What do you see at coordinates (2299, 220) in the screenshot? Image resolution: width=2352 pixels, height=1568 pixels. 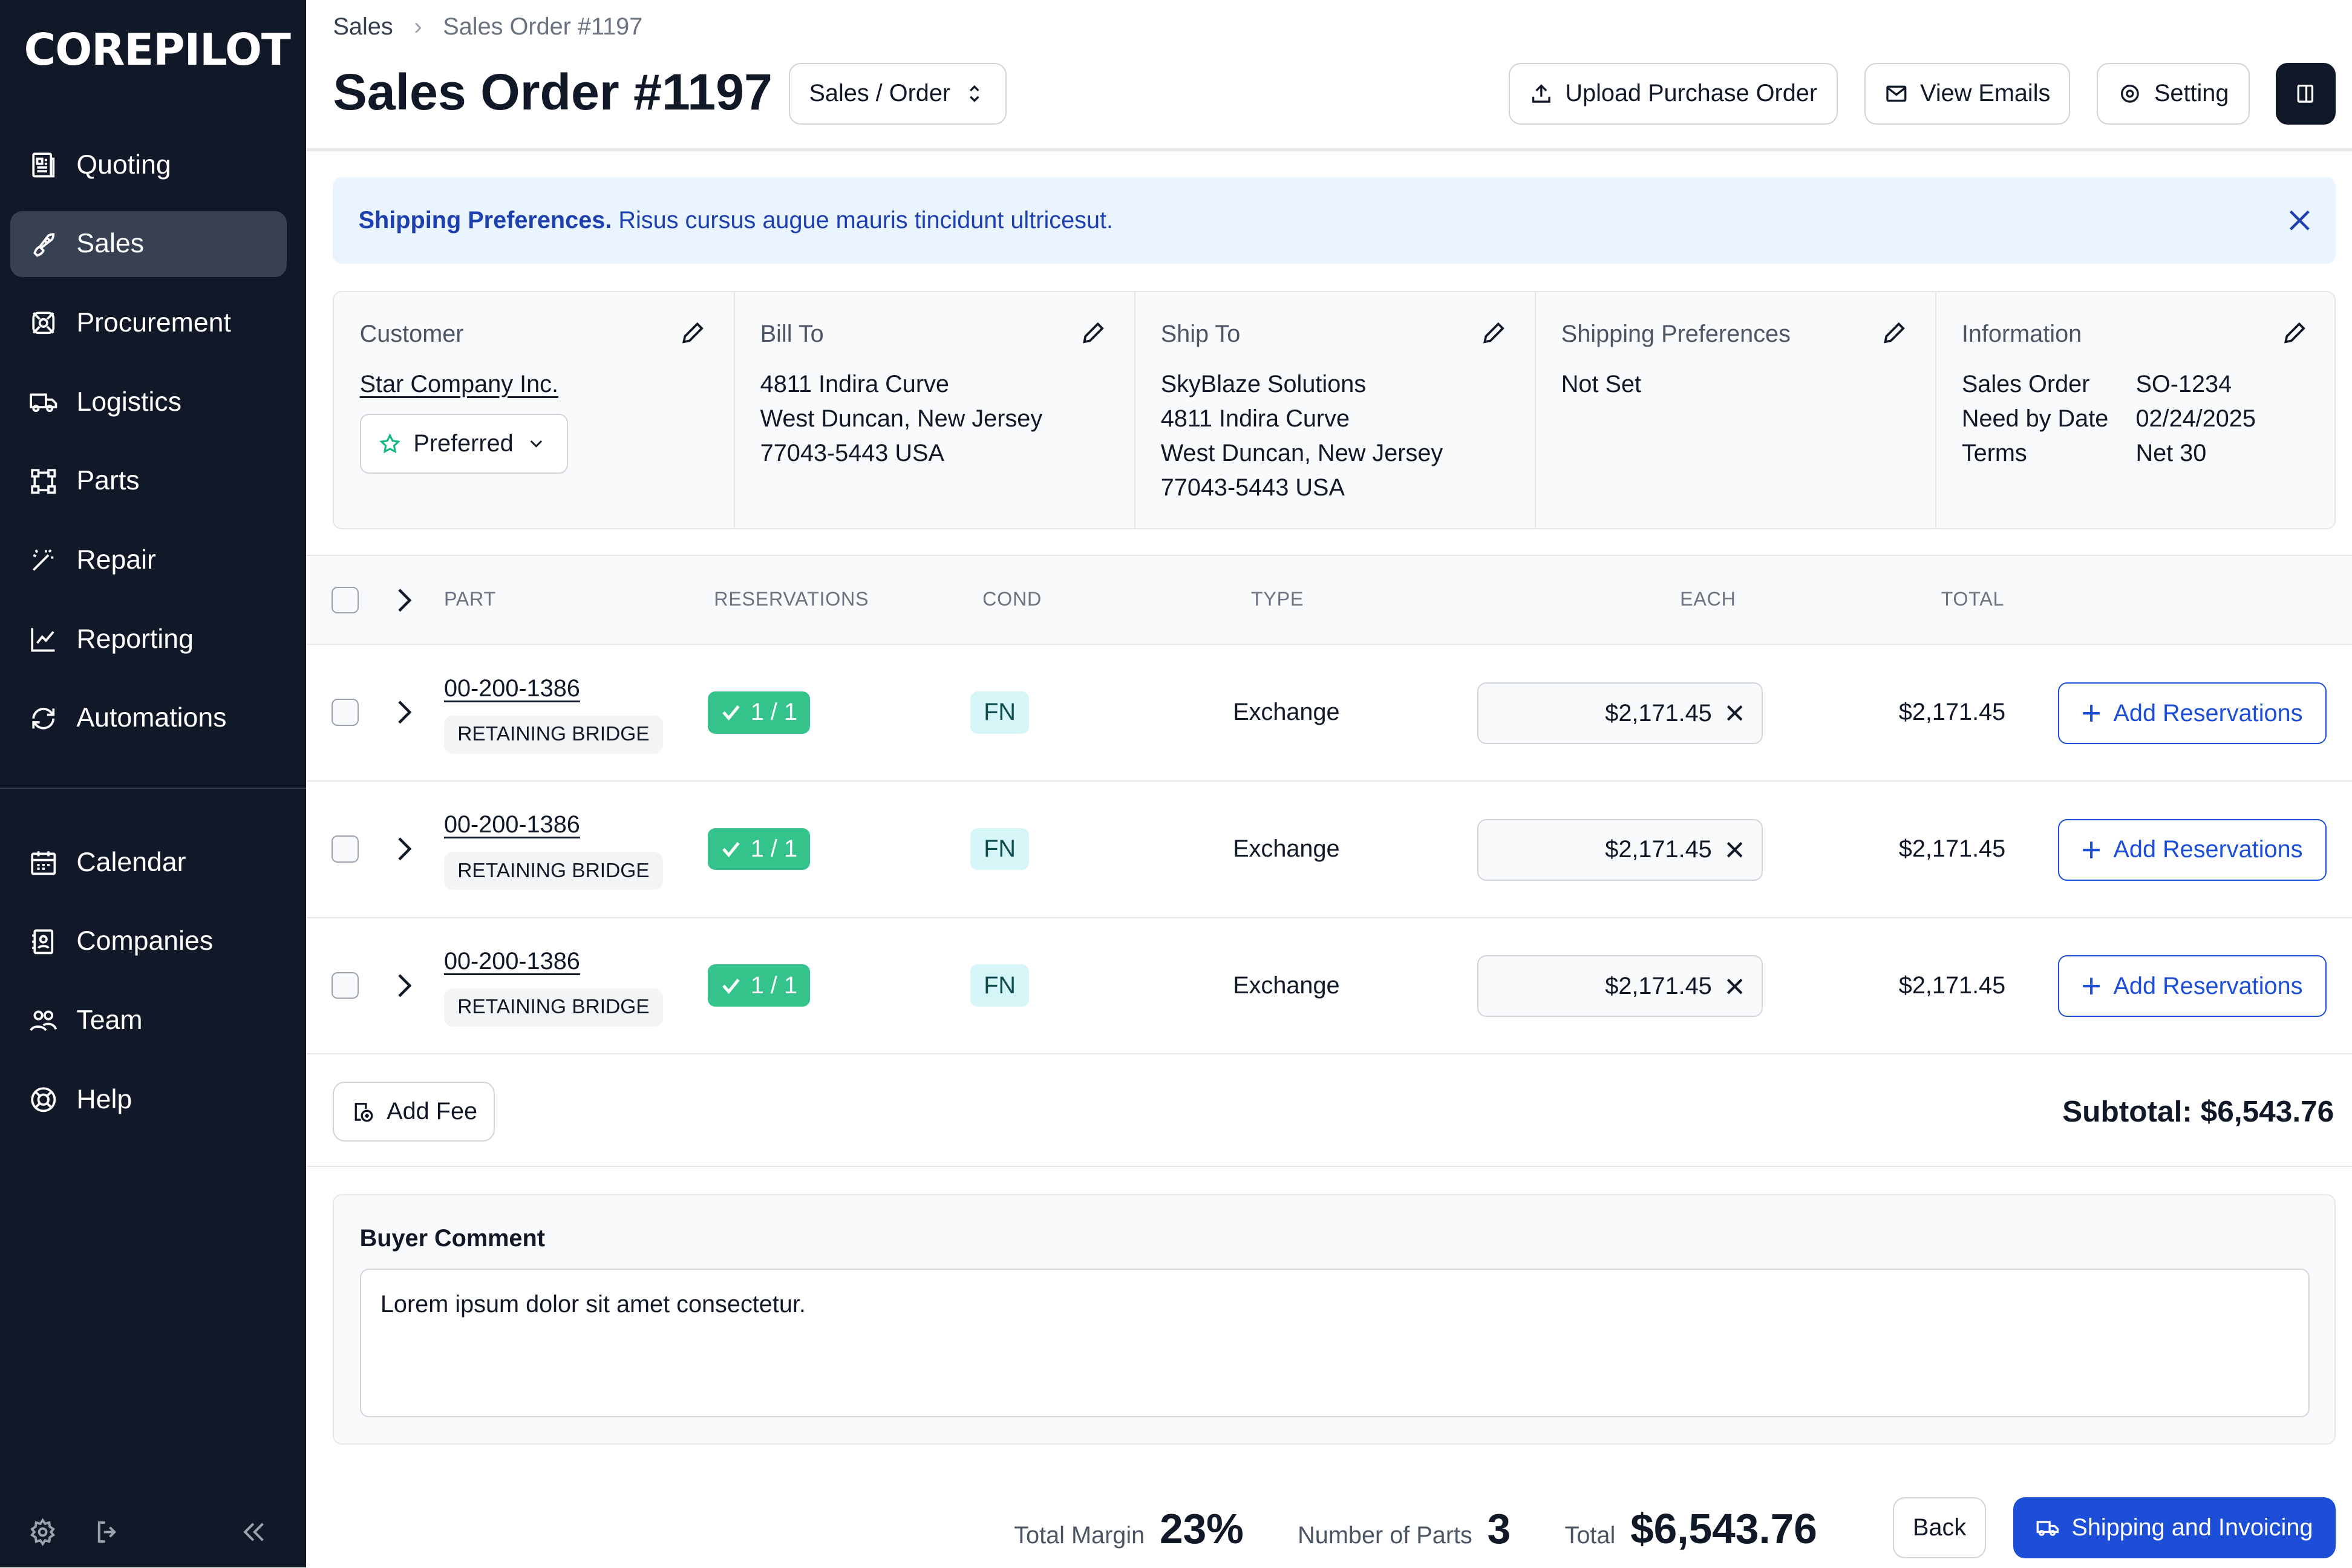 I see `close-icon` at bounding box center [2299, 220].